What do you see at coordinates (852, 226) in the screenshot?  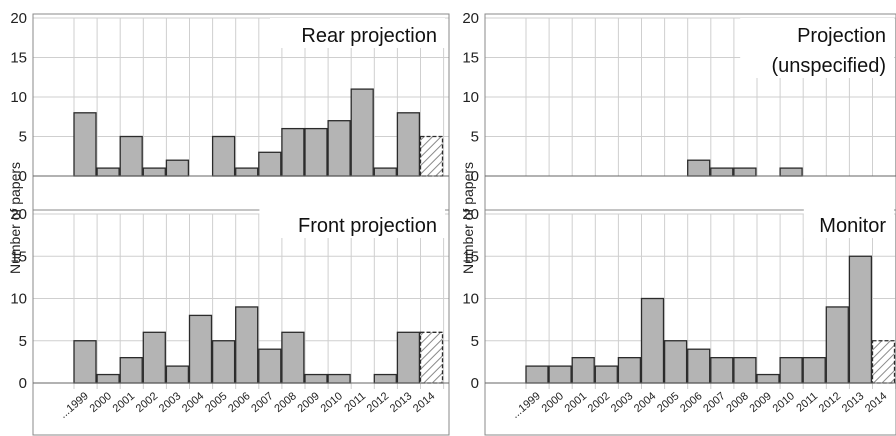 I see `panel-title: Monitor` at bounding box center [852, 226].